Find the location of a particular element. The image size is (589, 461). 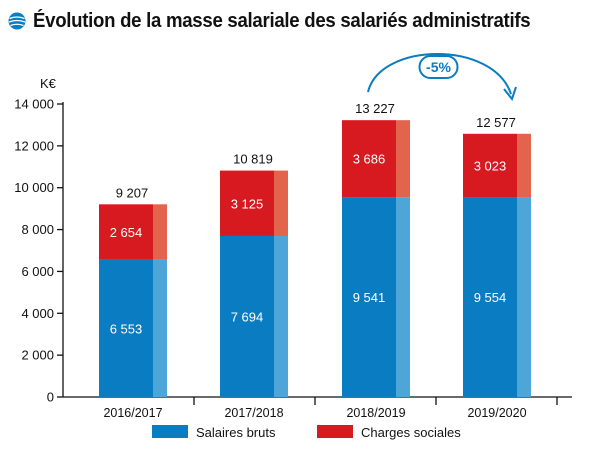

annotation-label: -5% is located at coordinates (438, 67).